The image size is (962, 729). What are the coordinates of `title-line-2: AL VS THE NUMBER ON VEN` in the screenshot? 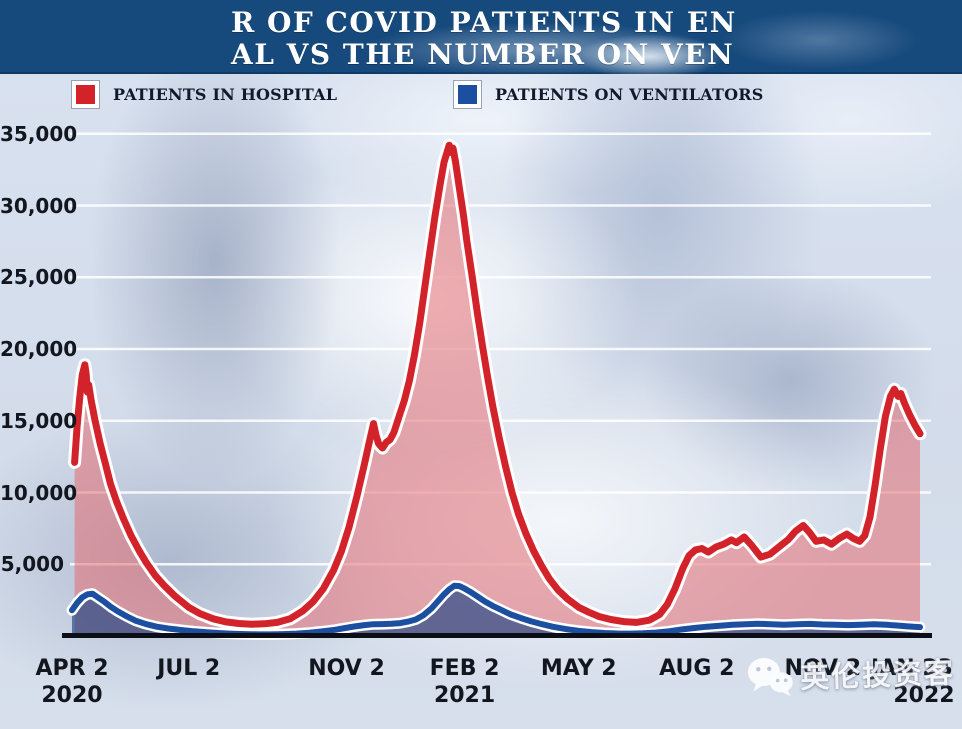 It's located at (483, 54).